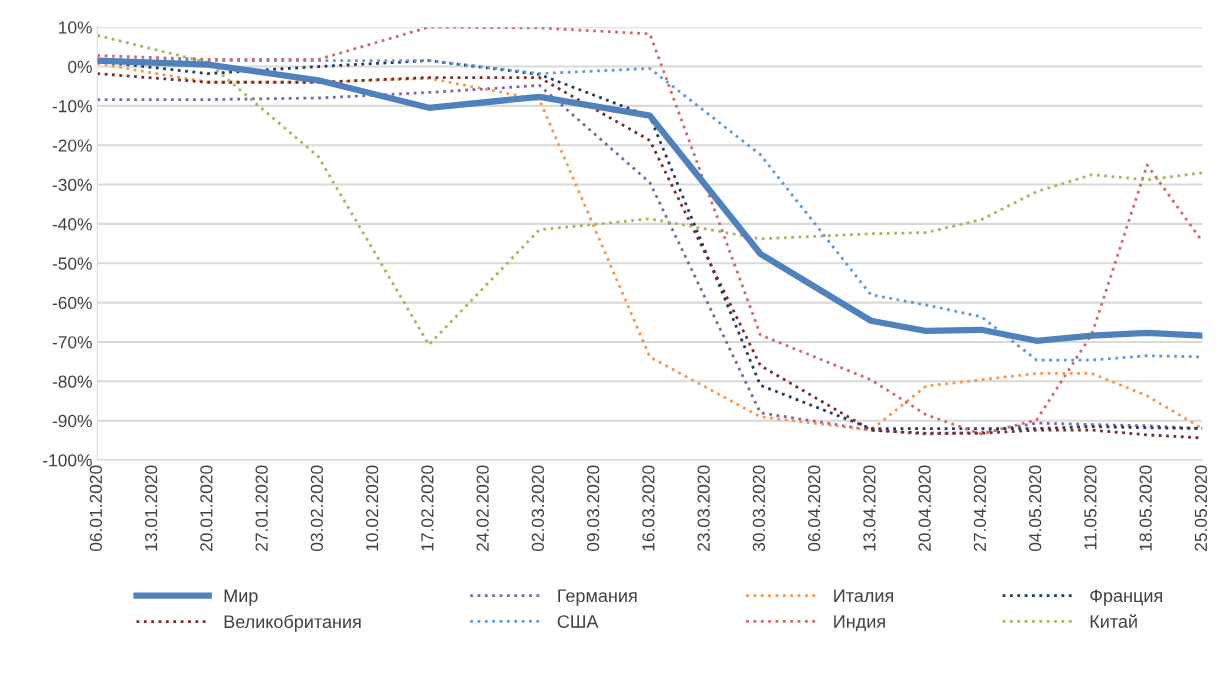 The height and width of the screenshot is (679, 1217). Describe the element at coordinates (151, 508) in the screenshot. I see `x-tick-label: 13.01.2020` at that location.